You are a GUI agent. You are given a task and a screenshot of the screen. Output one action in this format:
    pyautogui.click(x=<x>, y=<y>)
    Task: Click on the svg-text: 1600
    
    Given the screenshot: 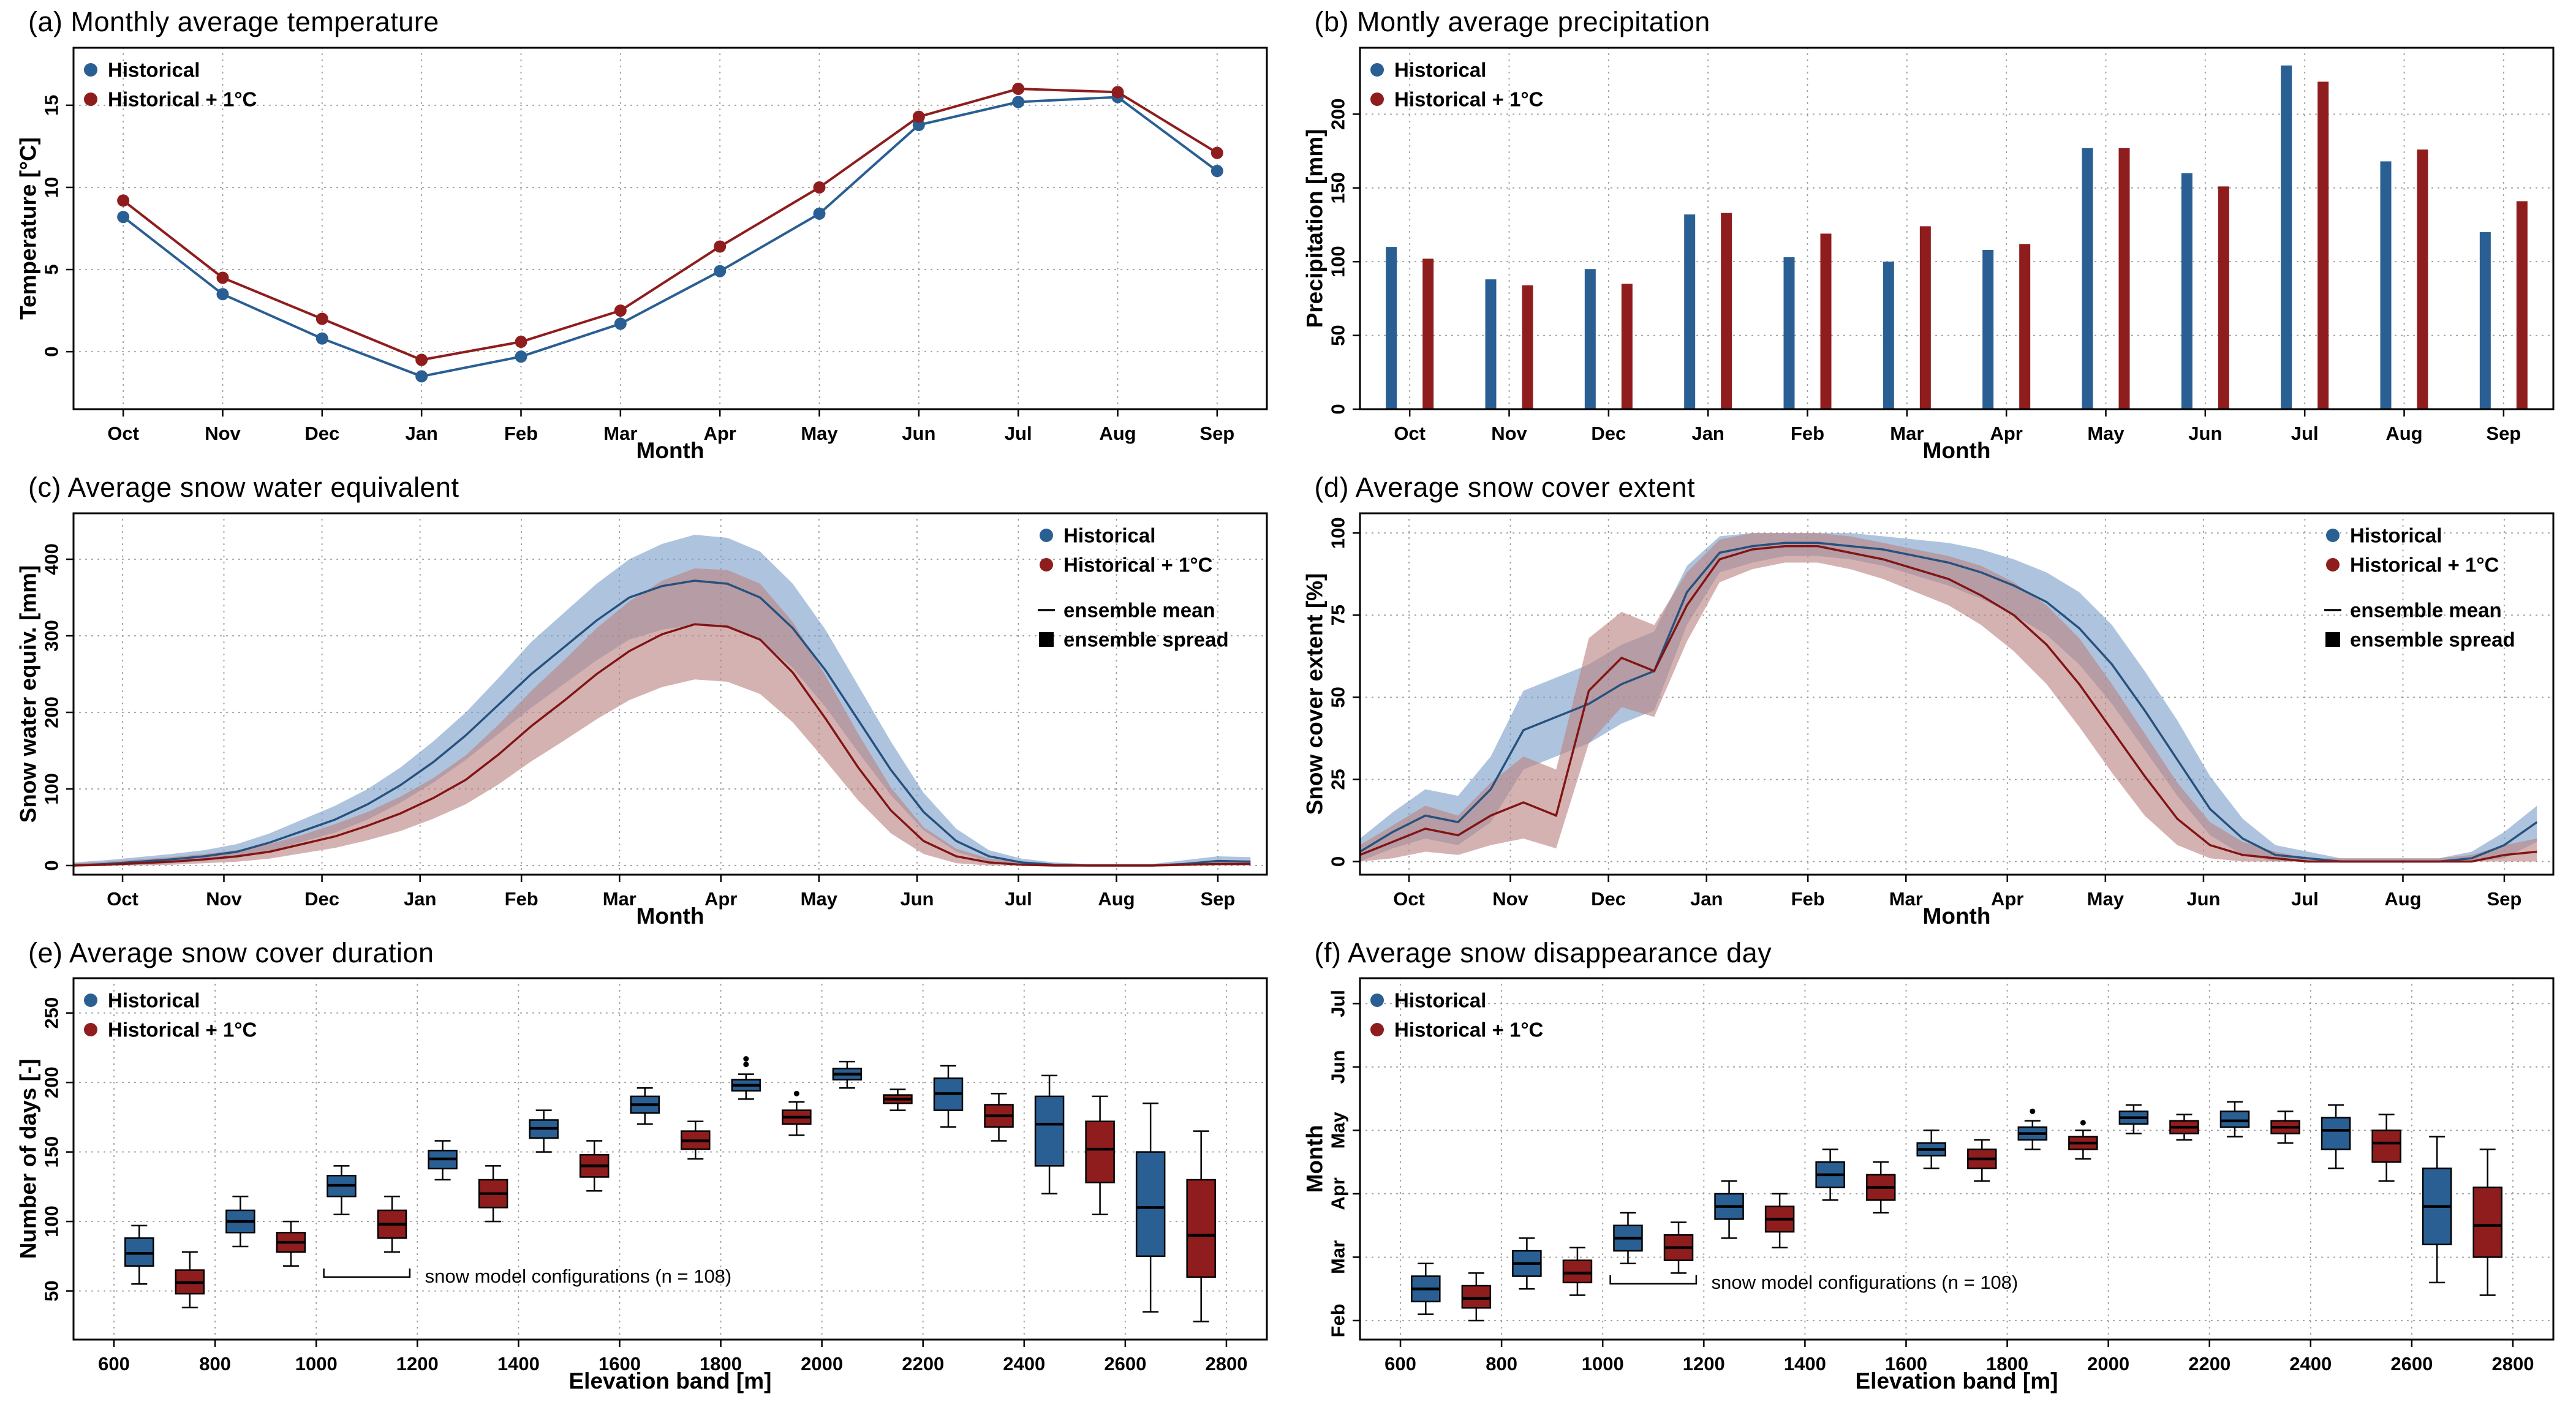 What is the action you would take?
    pyautogui.click(x=1905, y=1364)
    